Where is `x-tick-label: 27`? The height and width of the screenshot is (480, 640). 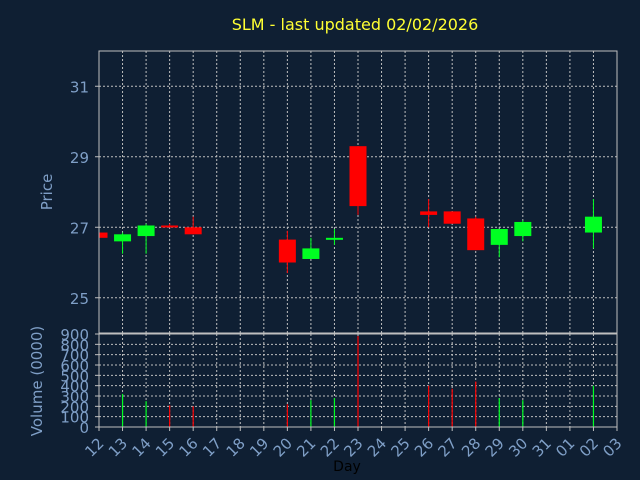 x-tick-label: 27 is located at coordinates (448, 447).